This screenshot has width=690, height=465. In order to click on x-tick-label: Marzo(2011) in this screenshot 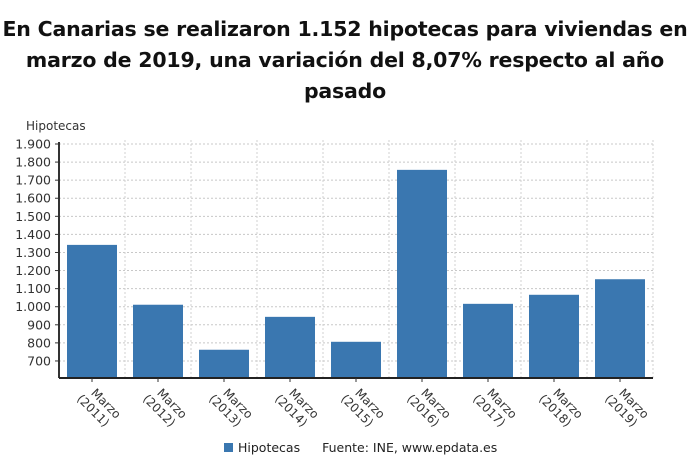, I will do `click(99, 408)`.